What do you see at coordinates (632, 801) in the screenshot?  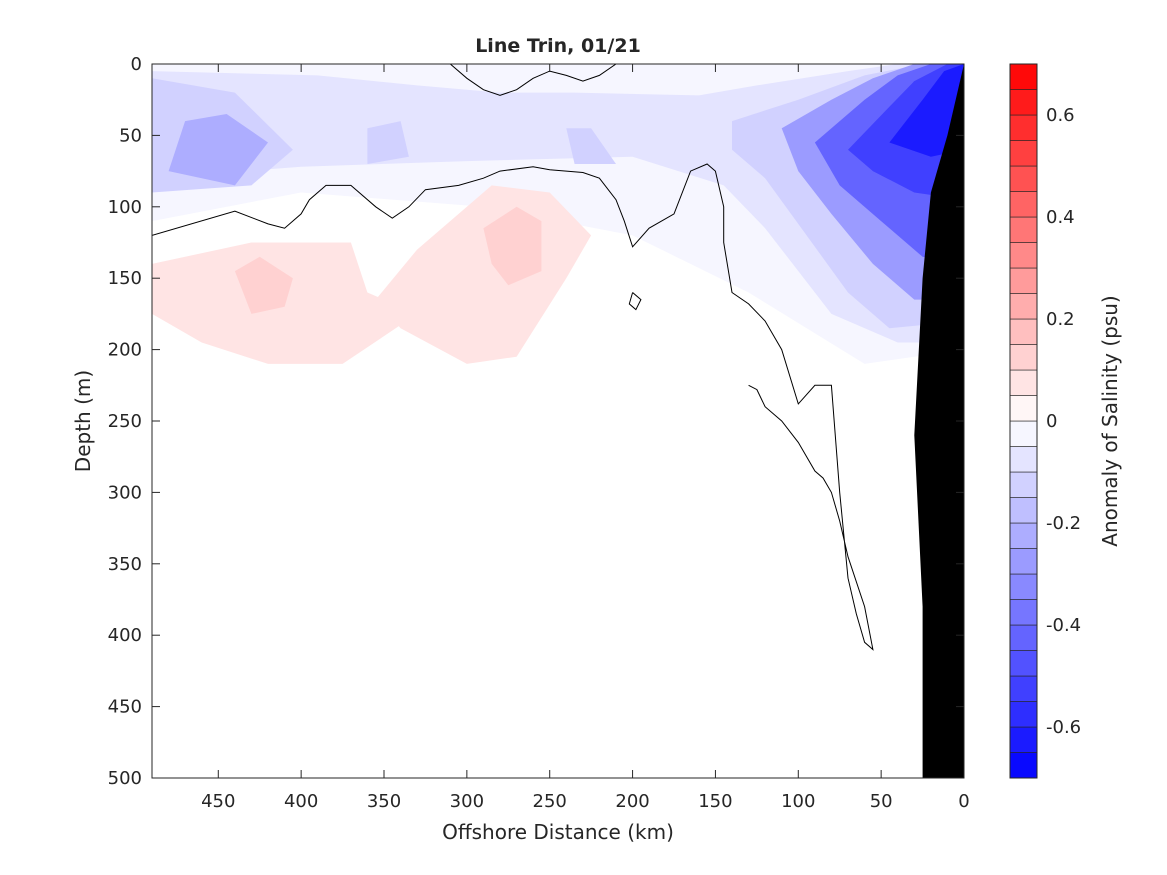 I see `x-tick-label: 200` at bounding box center [632, 801].